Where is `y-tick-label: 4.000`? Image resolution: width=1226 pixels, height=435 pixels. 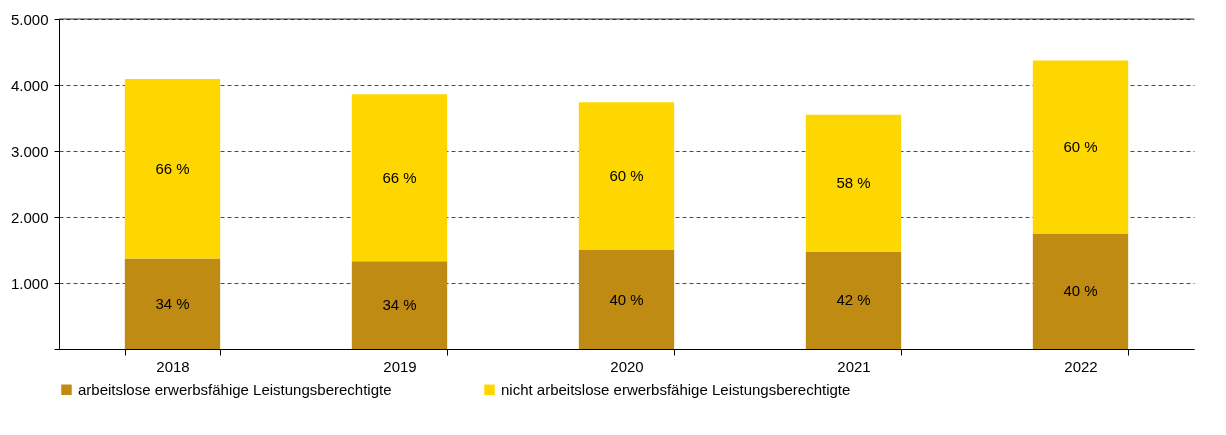
y-tick-label: 4.000 is located at coordinates (29, 85).